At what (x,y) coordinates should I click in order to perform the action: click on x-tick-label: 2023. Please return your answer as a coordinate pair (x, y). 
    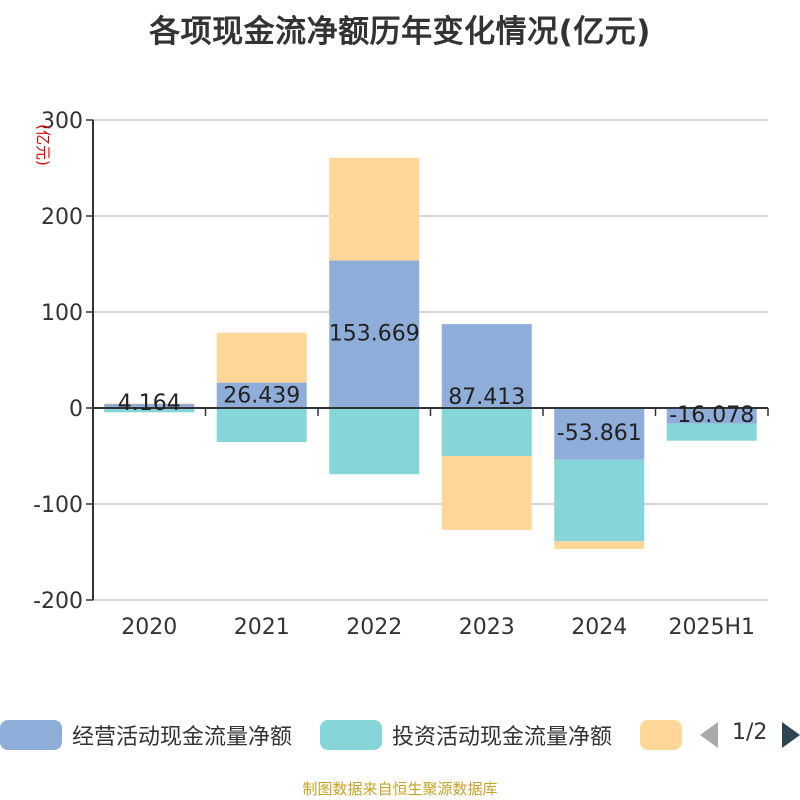
    Looking at the image, I should click on (487, 627).